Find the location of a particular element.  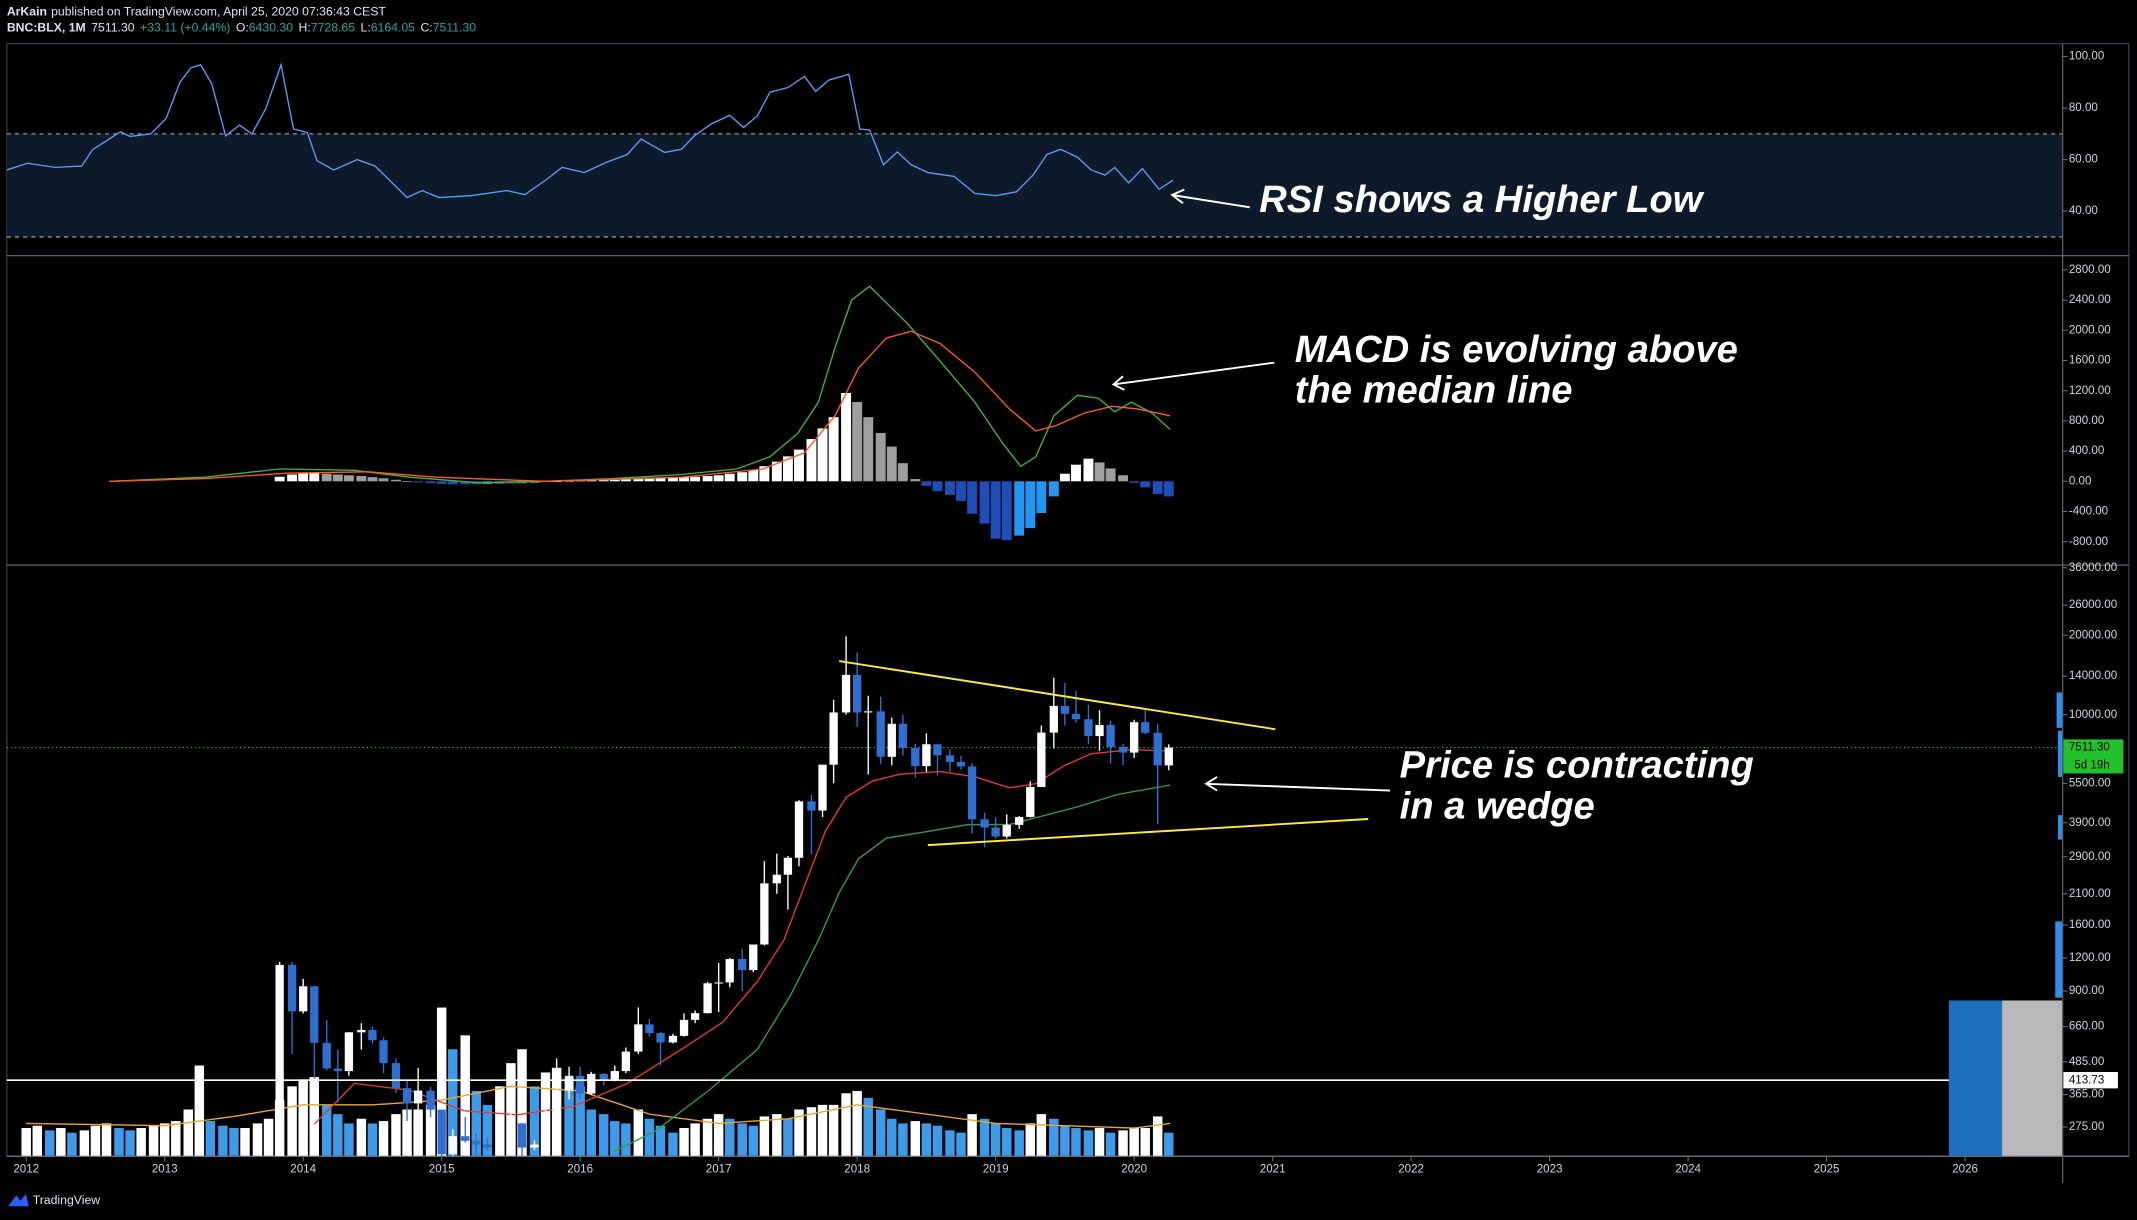

band is located at coordinates (1034, 185).